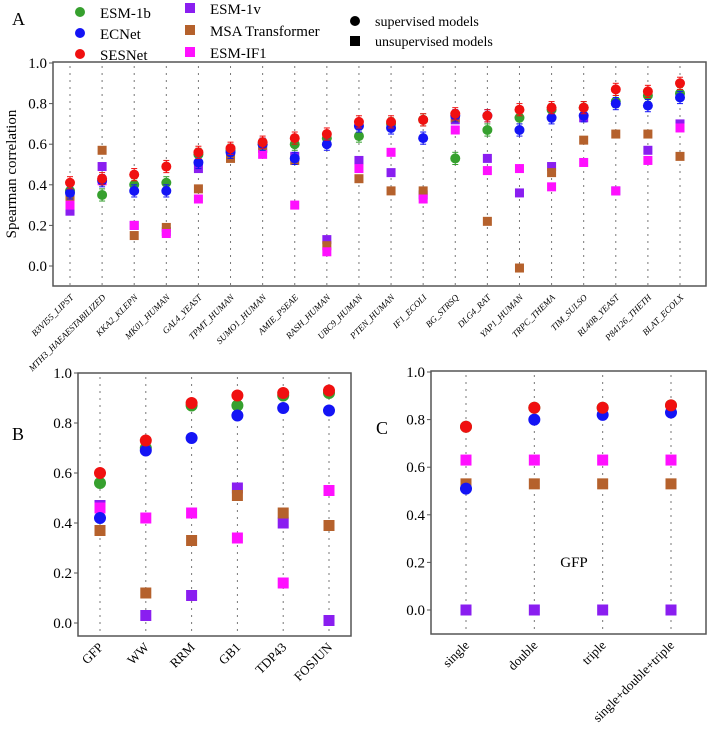 The width and height of the screenshot is (708, 755). What do you see at coordinates (92, 653) in the screenshot?
I see `x-tick-label: GFP` at bounding box center [92, 653].